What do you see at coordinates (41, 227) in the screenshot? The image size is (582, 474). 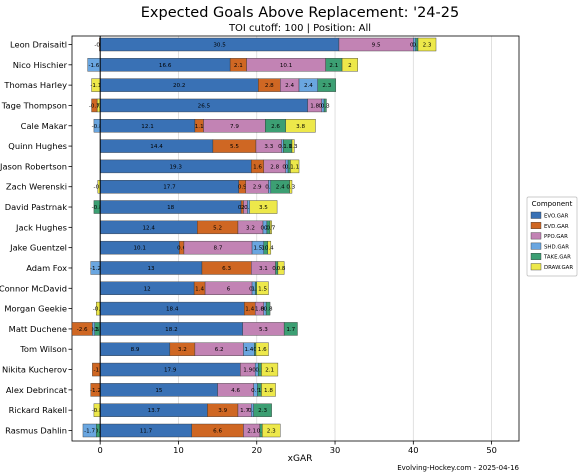 I see `player-label: Jack Hughes` at bounding box center [41, 227].